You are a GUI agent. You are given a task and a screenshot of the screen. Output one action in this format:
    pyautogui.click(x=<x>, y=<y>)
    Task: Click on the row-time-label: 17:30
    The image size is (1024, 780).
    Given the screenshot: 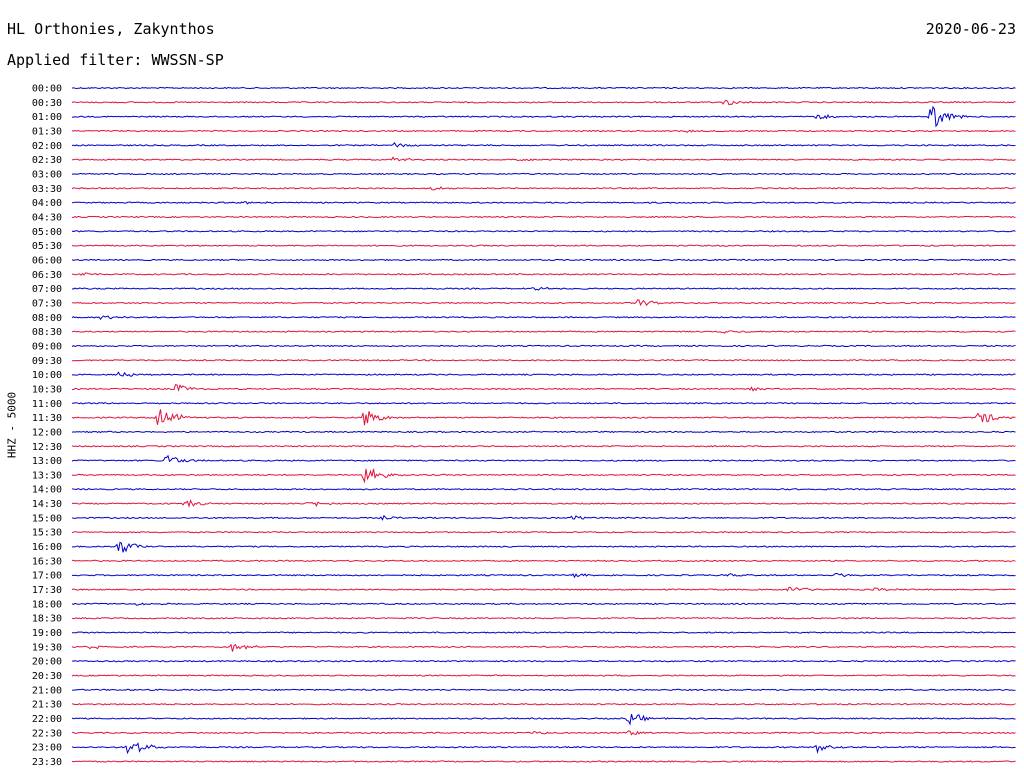 What is the action you would take?
    pyautogui.click(x=47, y=590)
    